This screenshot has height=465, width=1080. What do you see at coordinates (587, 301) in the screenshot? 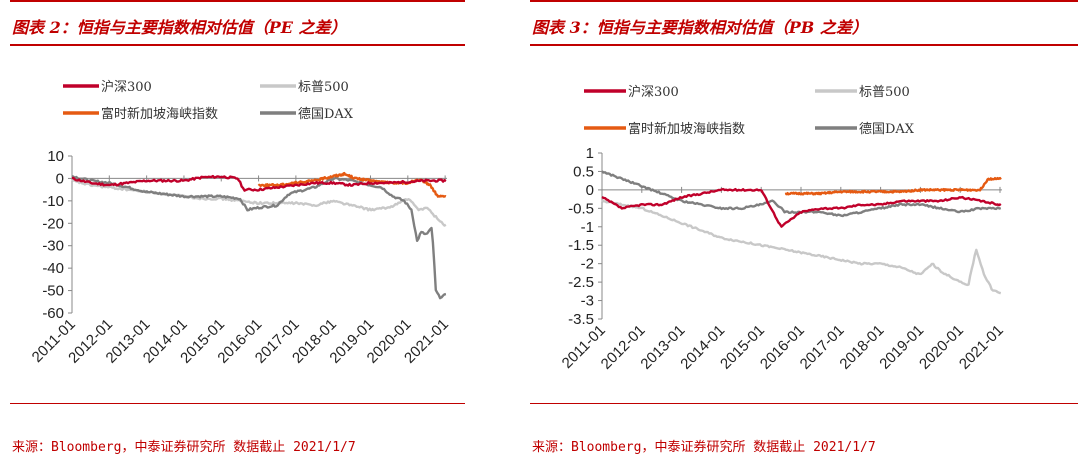
I see `y-tick-label: -3` at bounding box center [587, 301].